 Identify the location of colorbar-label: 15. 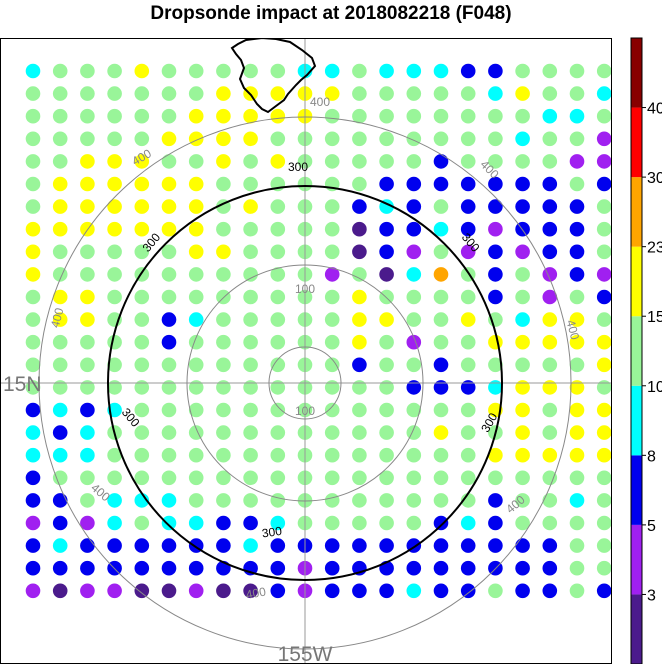
(654, 317).